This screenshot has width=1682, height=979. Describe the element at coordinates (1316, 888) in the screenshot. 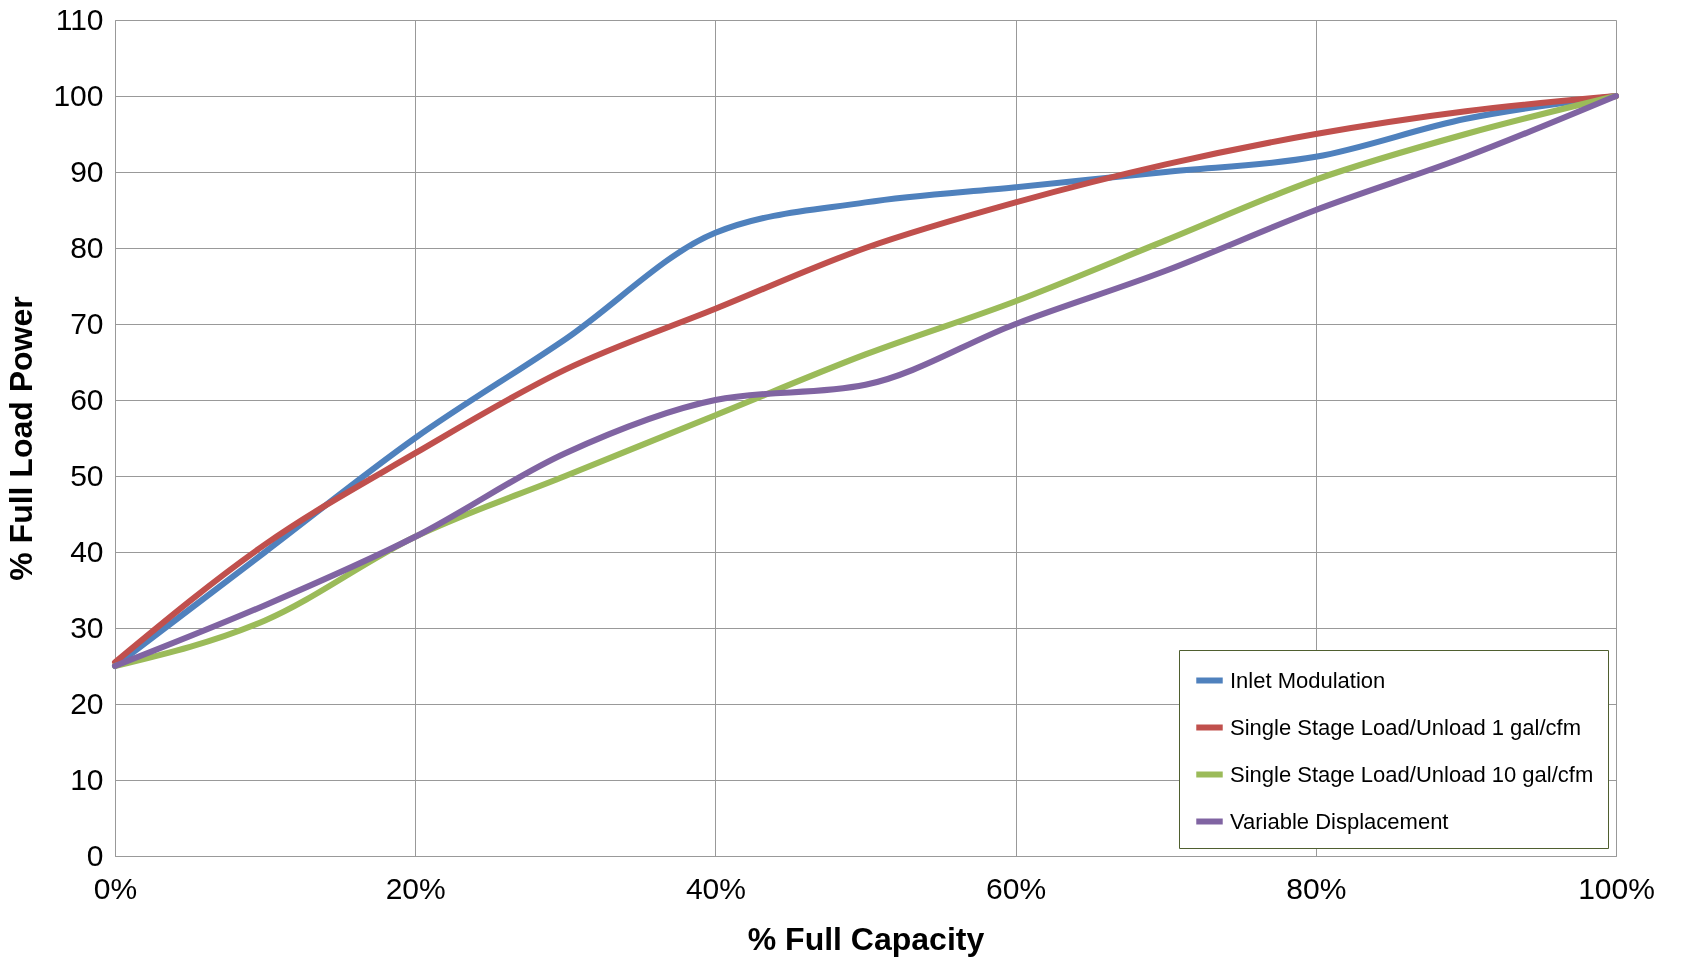

I see `x-tick-label: 80%` at that location.